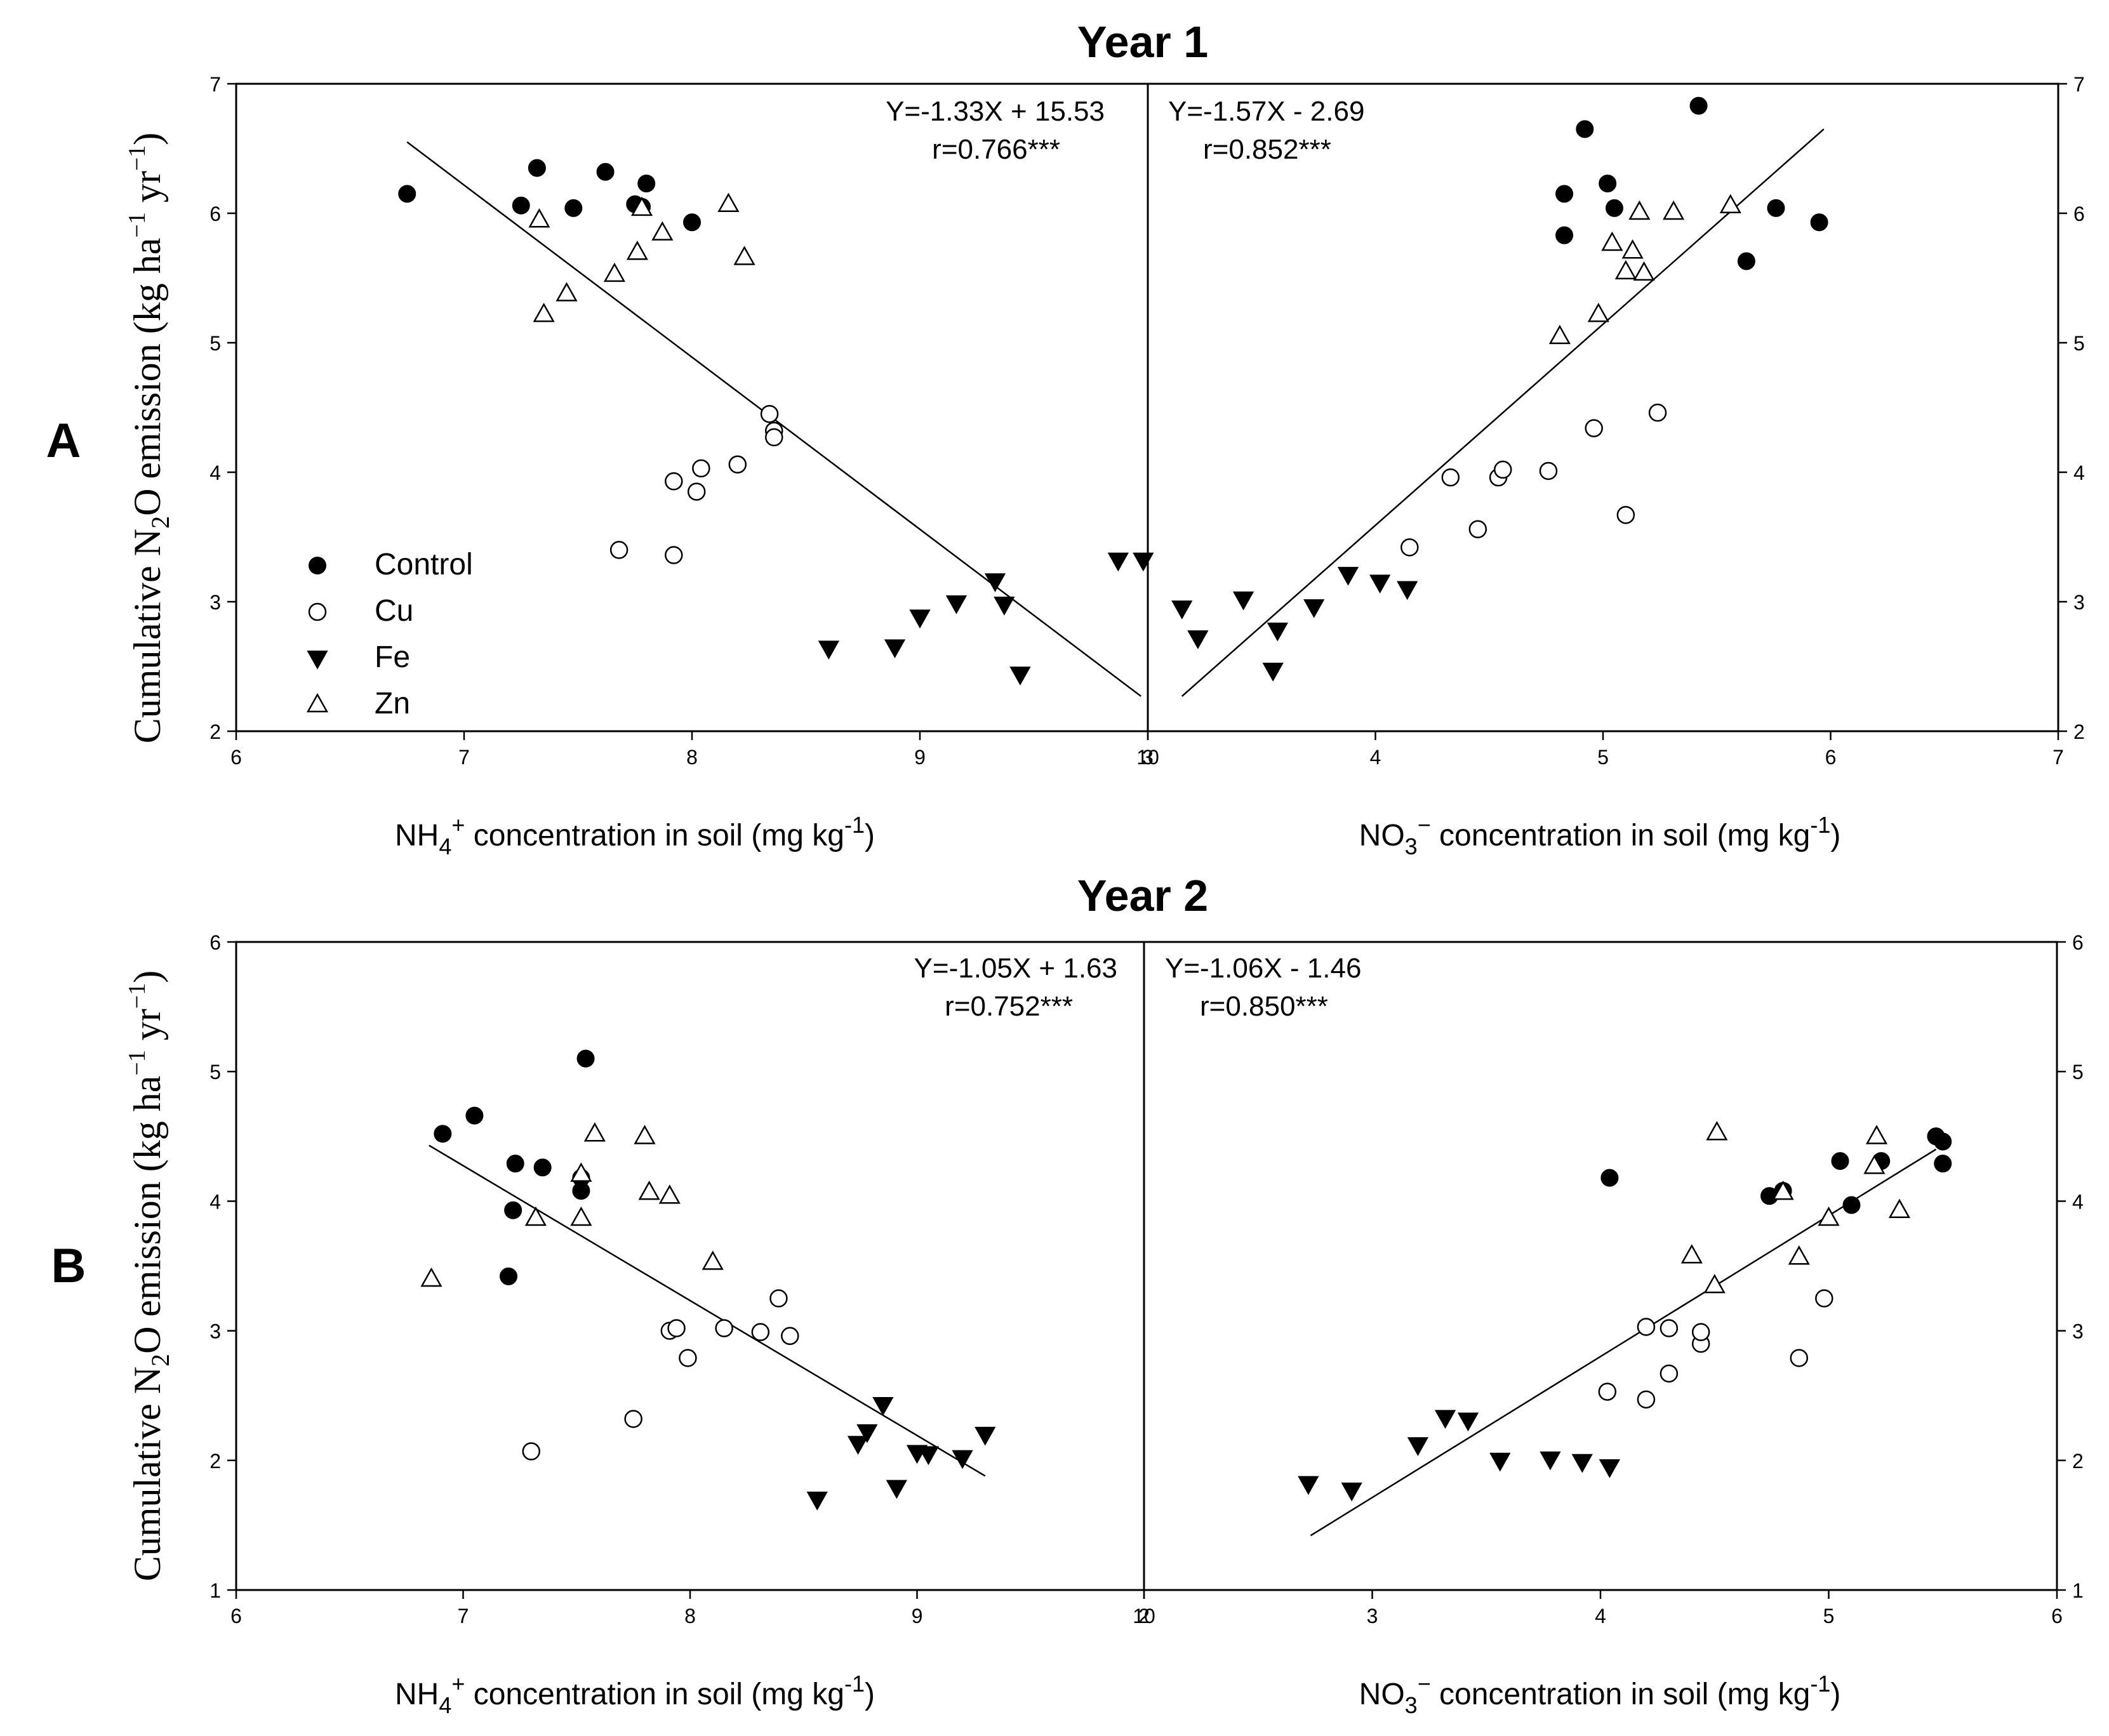 Image resolution: width=2109 pixels, height=1736 pixels. I want to click on y-tick-label: 2, so click(215, 1461).